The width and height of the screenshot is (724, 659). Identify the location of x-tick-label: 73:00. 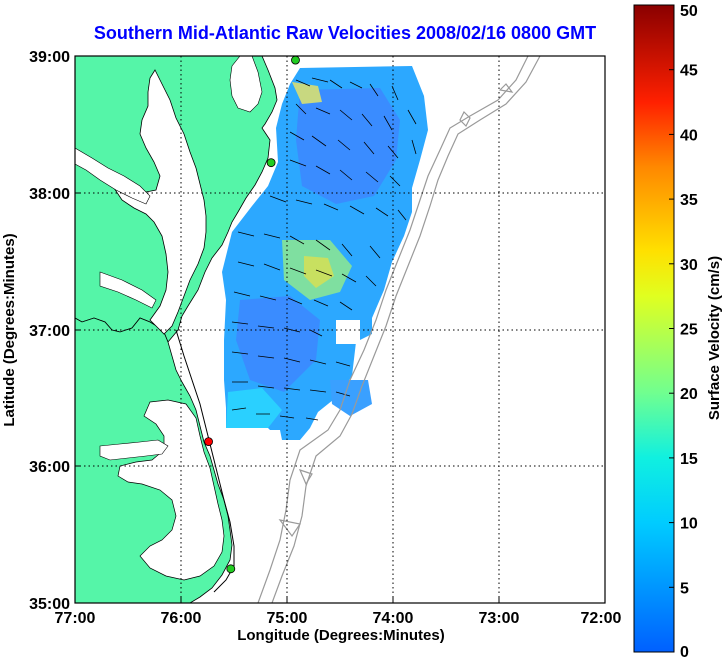
(499, 618).